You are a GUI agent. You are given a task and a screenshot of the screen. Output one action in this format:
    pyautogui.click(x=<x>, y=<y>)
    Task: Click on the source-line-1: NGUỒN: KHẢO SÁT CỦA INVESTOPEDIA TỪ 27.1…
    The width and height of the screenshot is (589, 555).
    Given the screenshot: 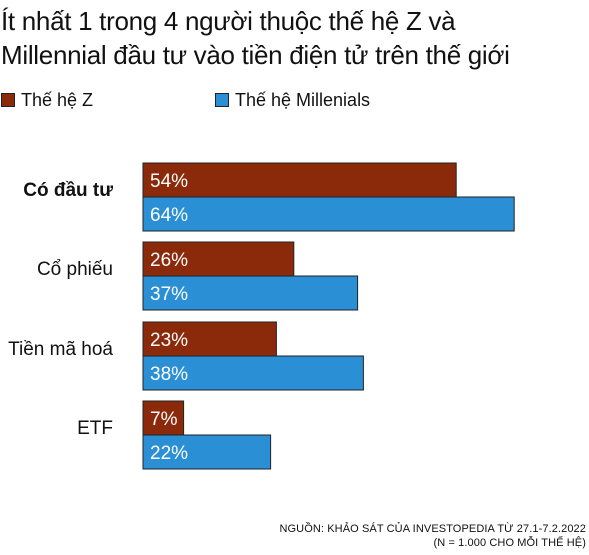 What is the action you would take?
    pyautogui.click(x=432, y=529)
    